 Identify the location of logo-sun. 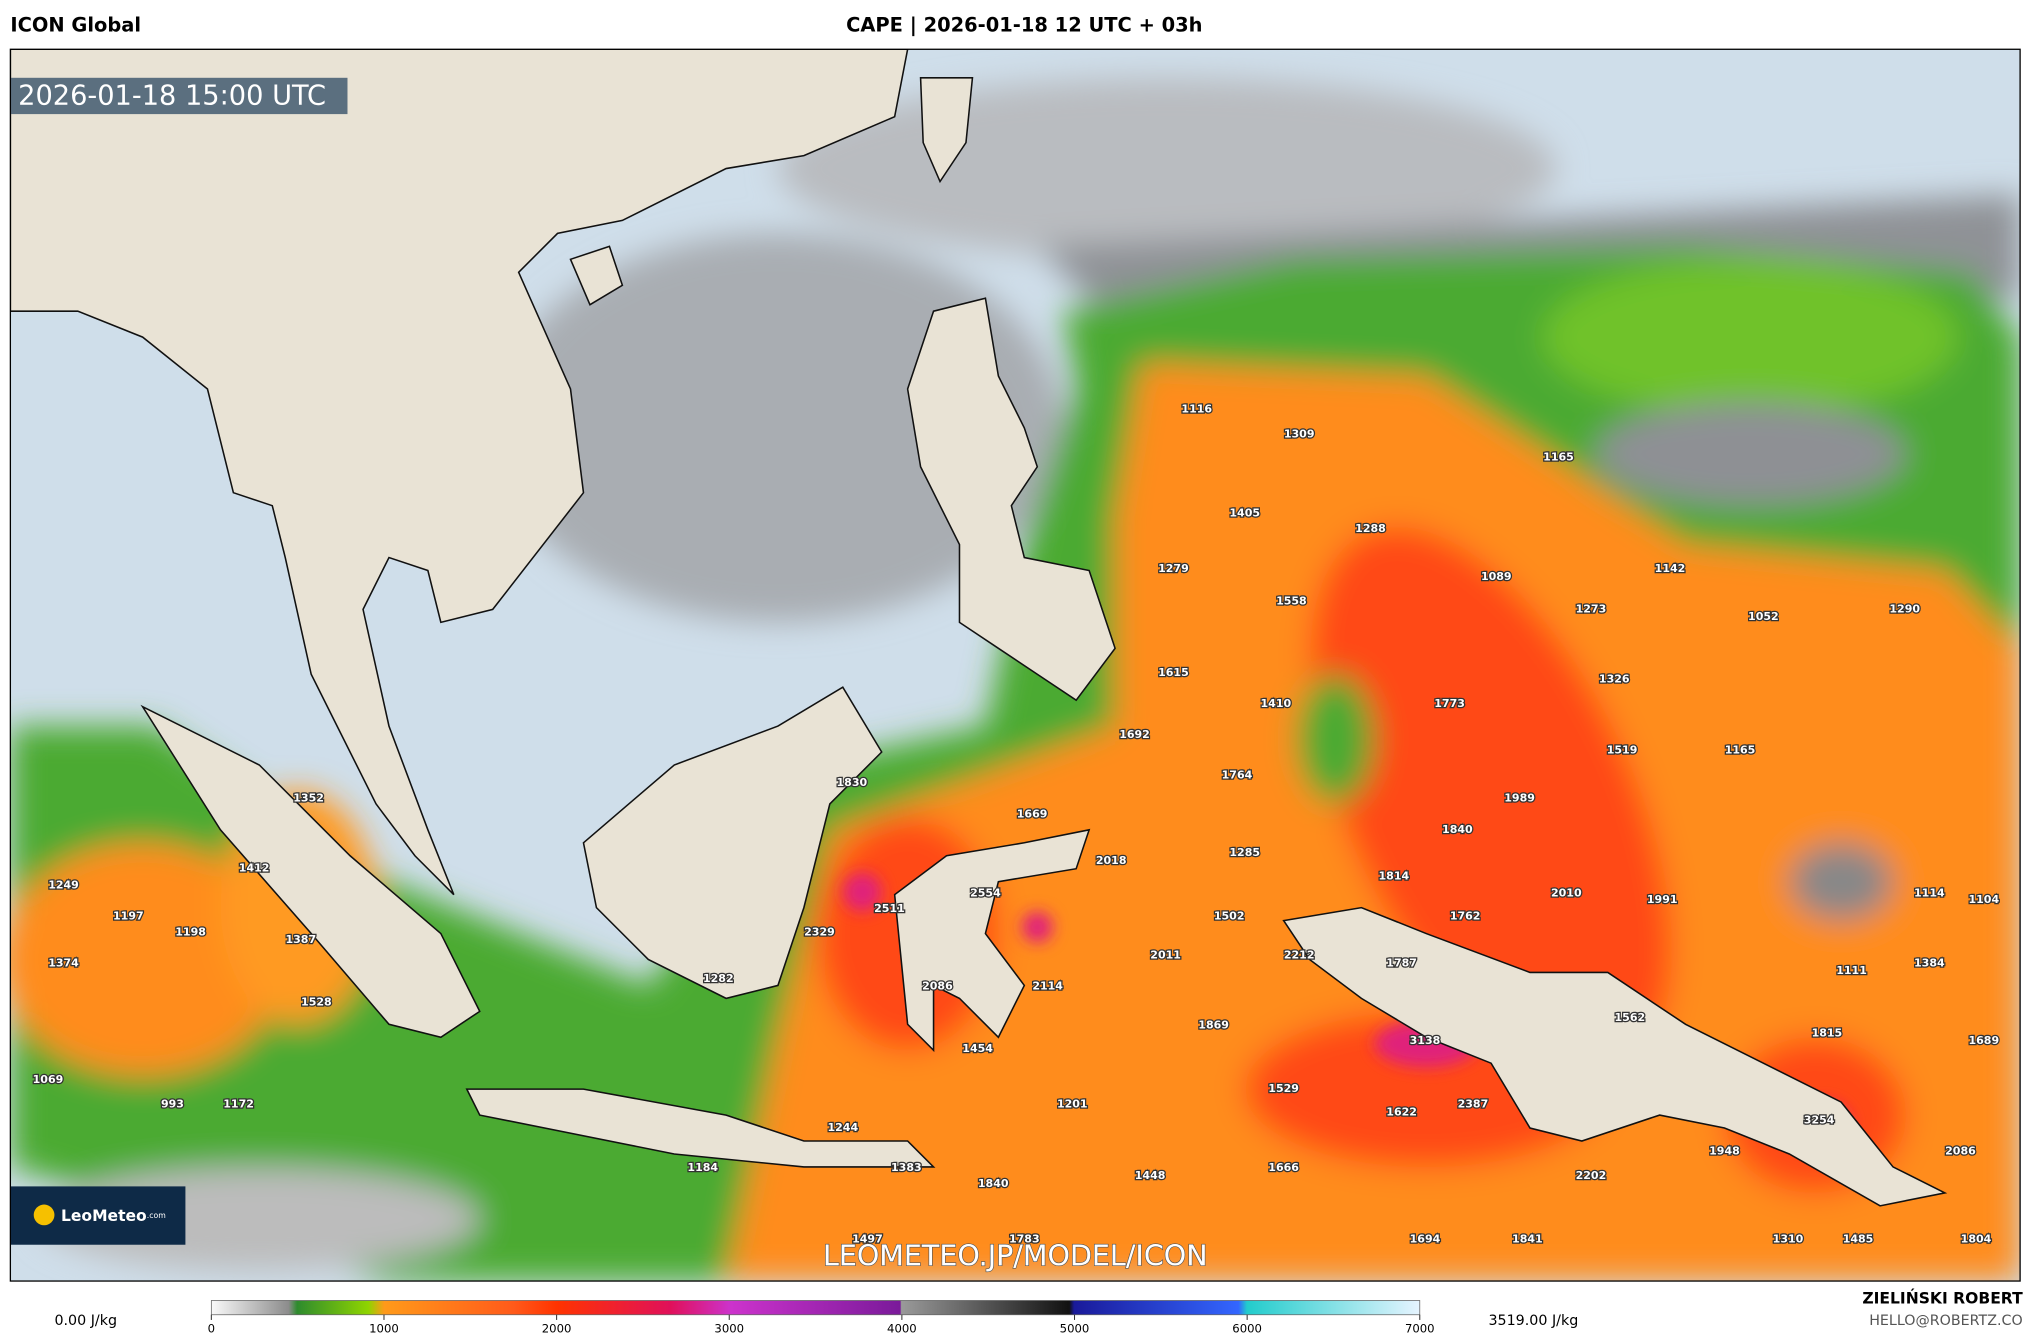
(44, 1215).